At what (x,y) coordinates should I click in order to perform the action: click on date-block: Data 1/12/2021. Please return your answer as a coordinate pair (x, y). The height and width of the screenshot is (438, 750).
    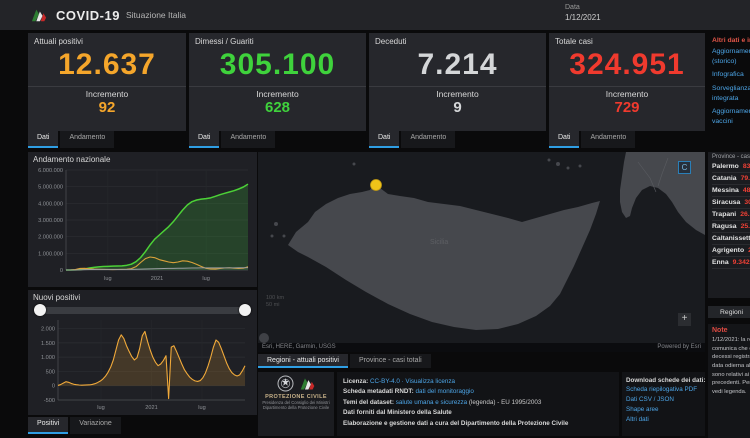
    Looking at the image, I should click on (583, 13).